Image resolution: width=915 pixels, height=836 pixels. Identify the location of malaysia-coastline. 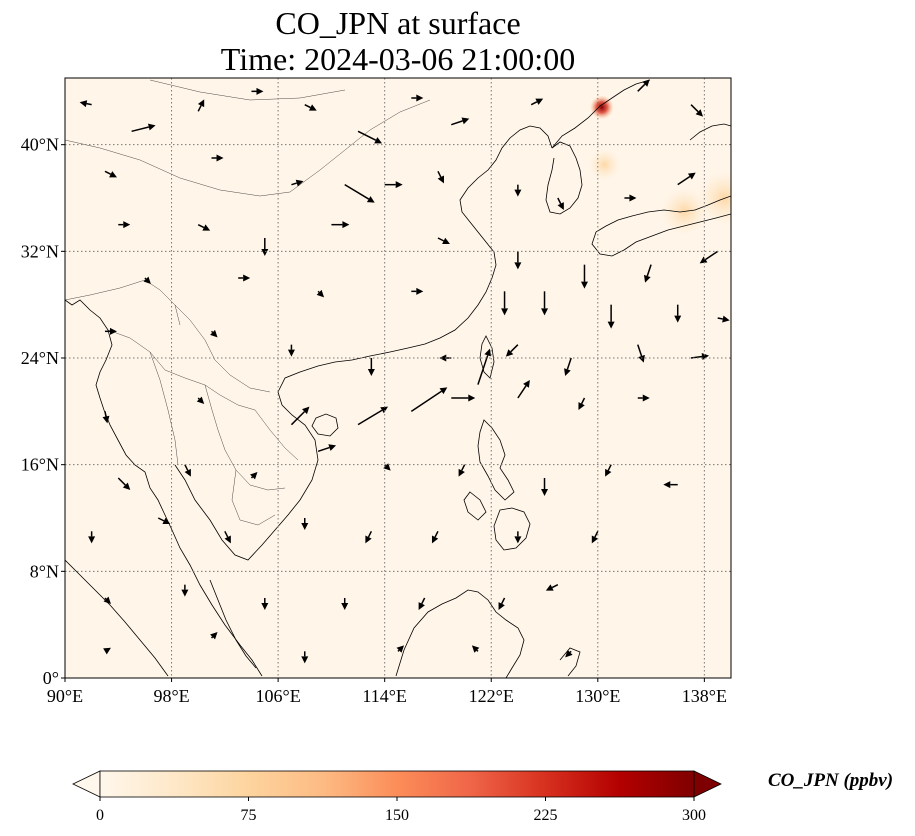
(233, 624).